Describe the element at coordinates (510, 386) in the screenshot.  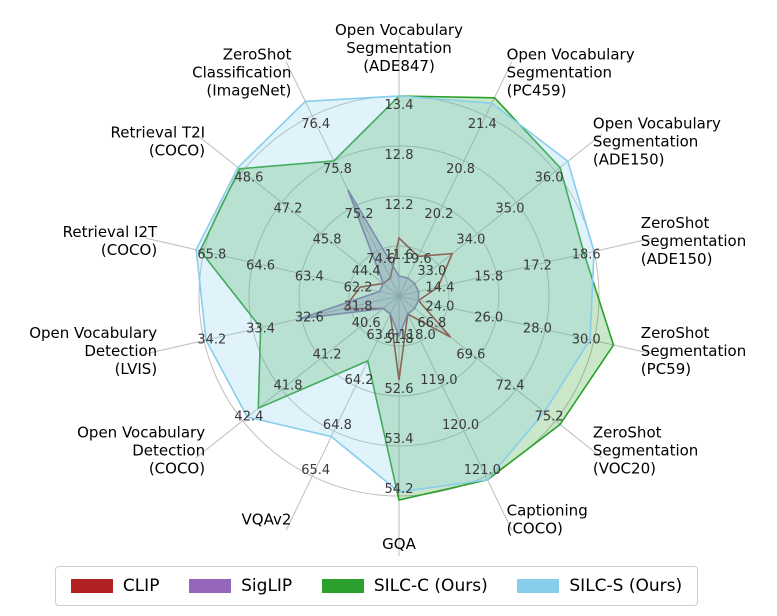
I see `tick-label: 72.4` at that location.